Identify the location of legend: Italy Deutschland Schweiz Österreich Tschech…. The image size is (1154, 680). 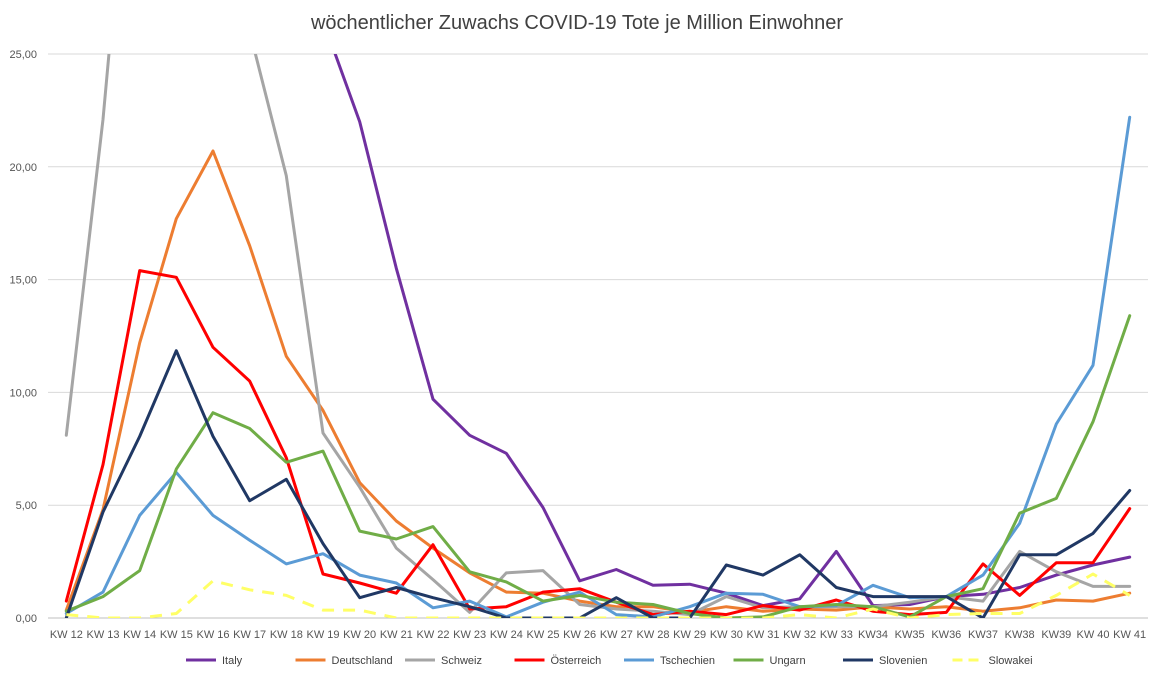
(609, 661).